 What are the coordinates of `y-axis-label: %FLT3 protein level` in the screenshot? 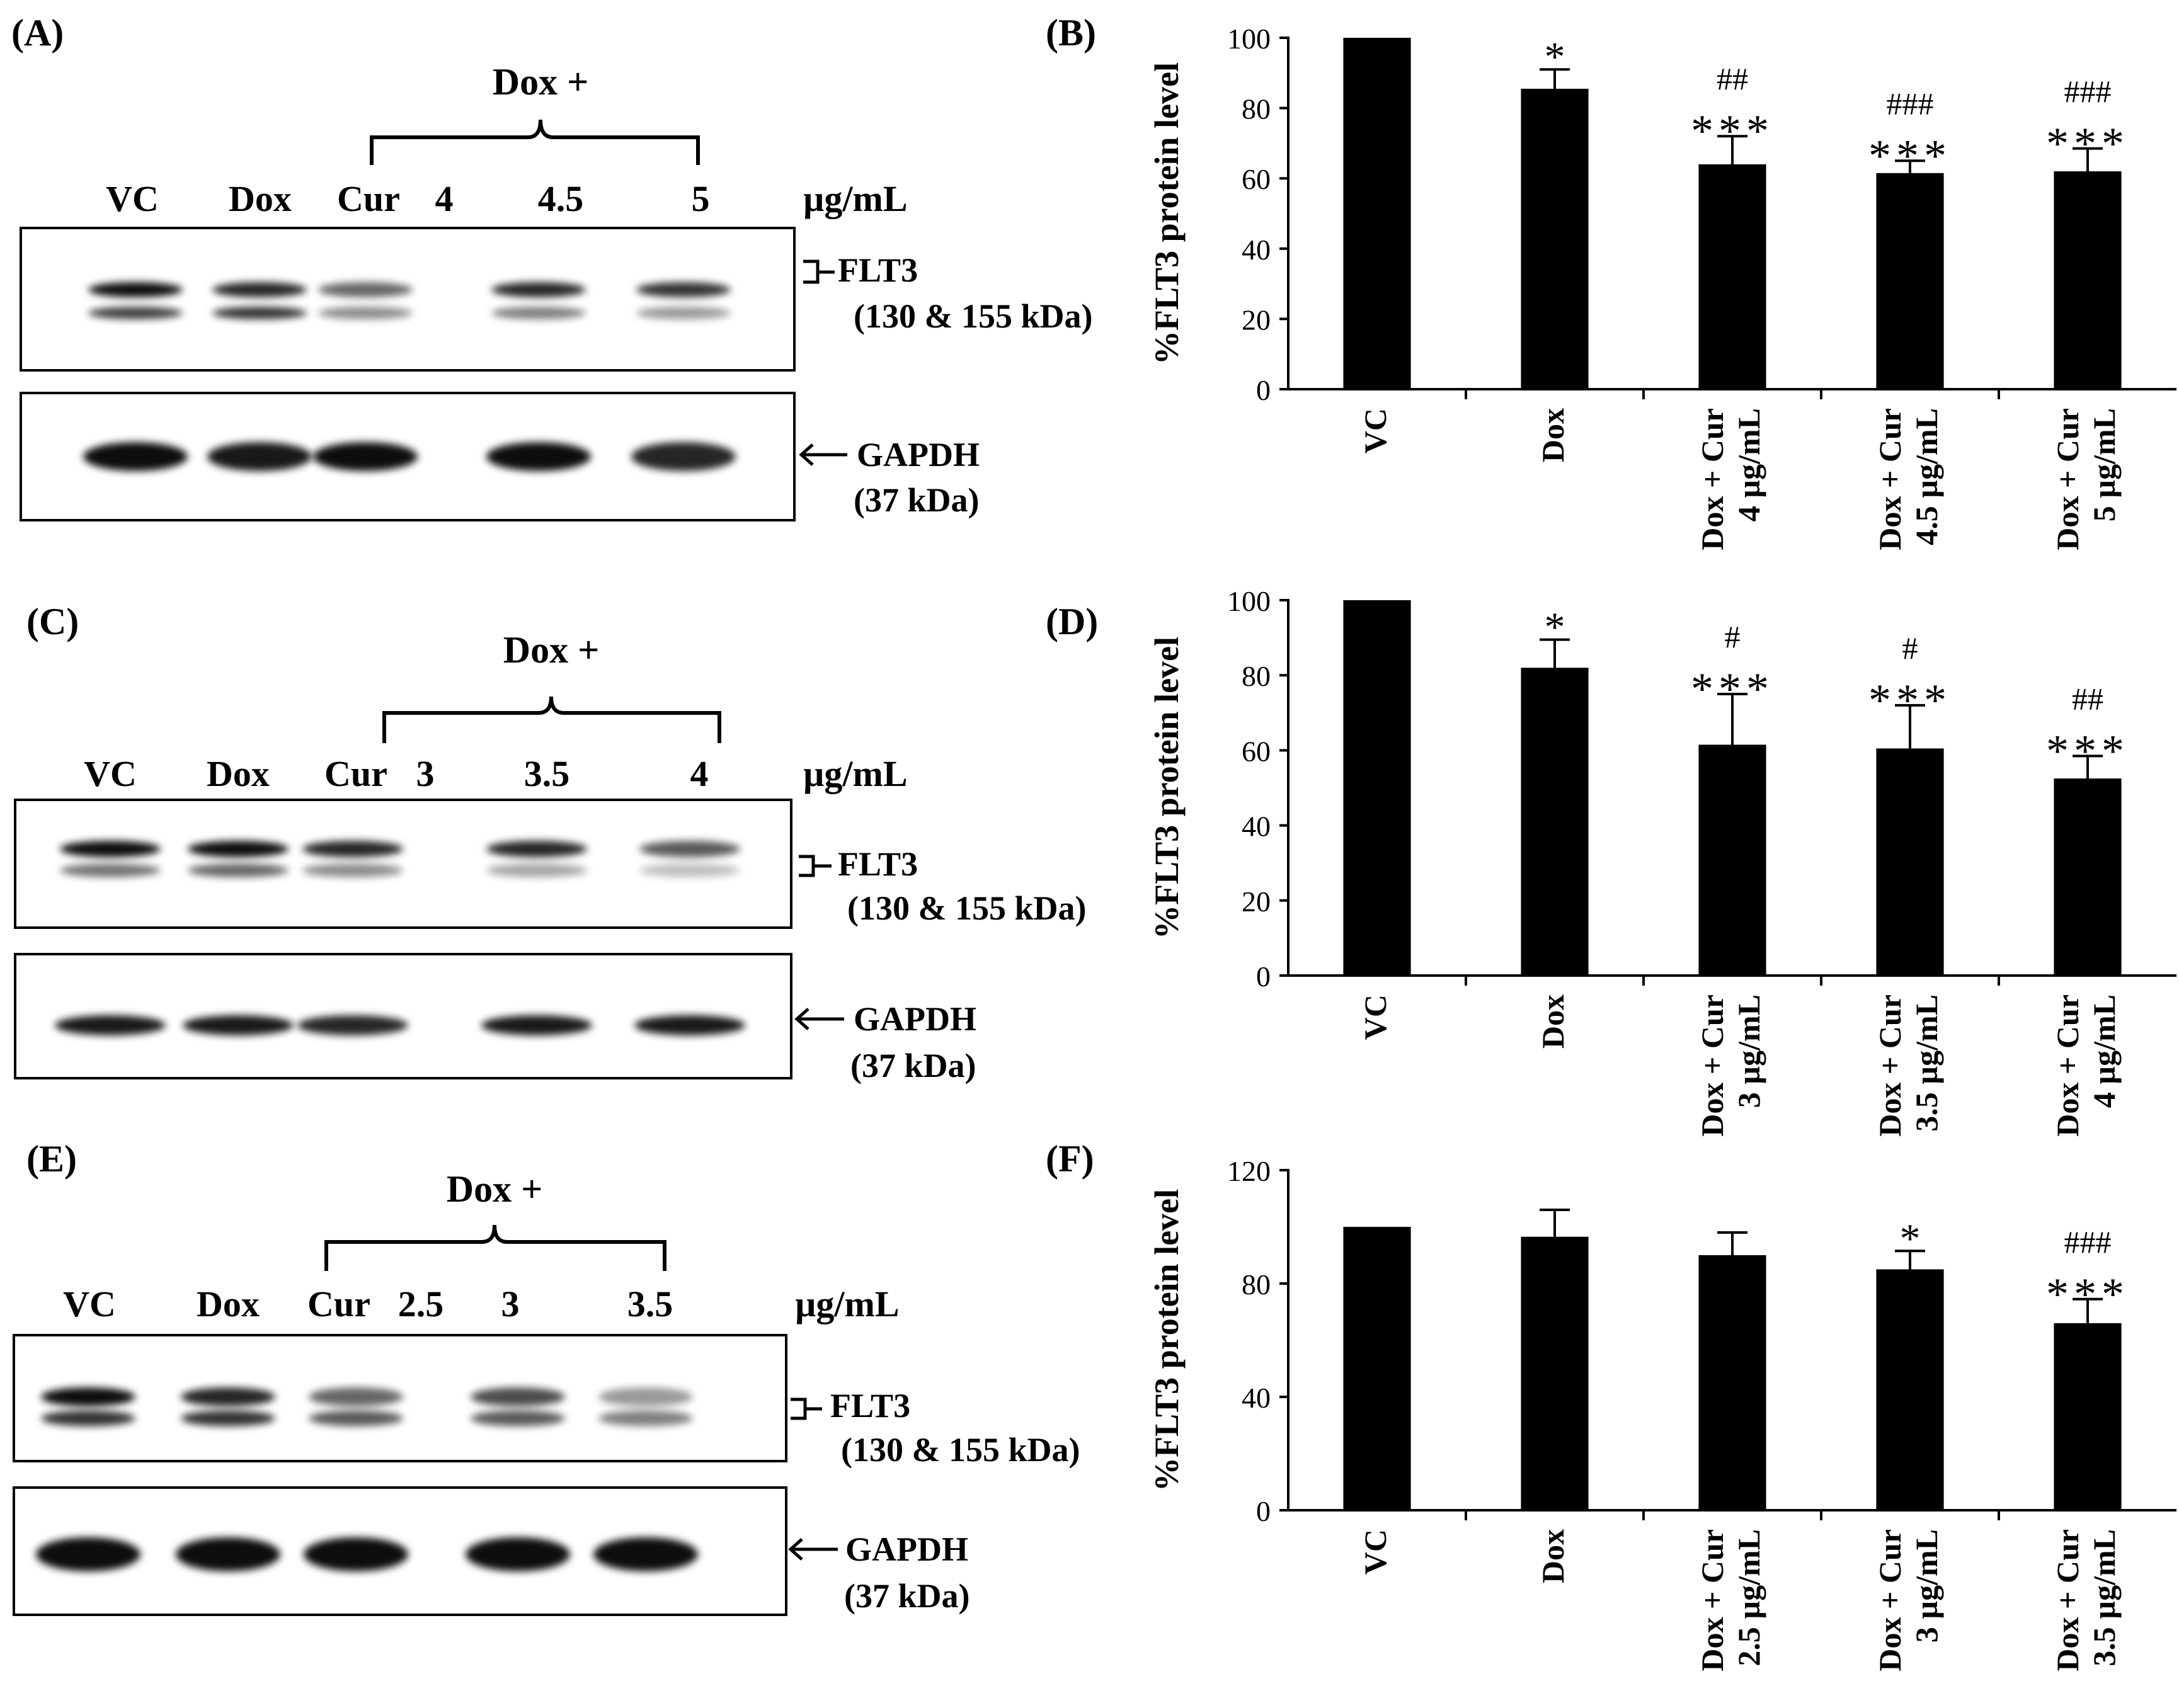 It's located at (1167, 1340).